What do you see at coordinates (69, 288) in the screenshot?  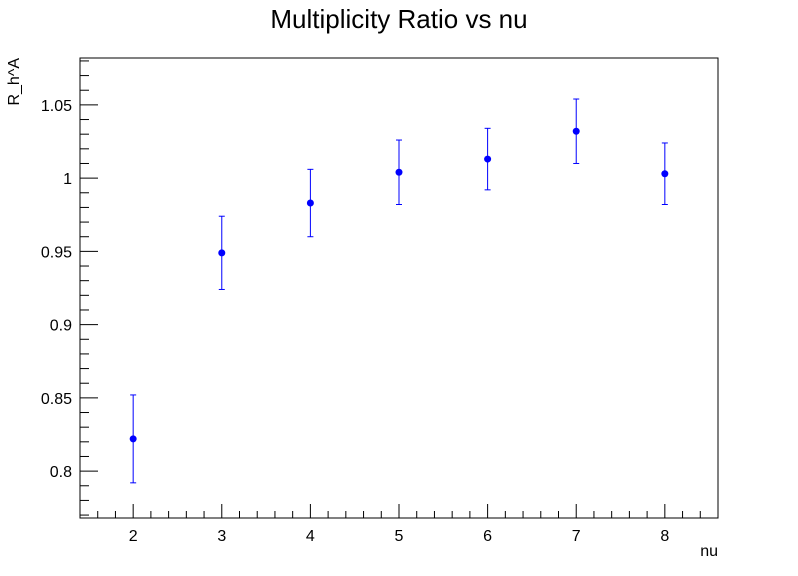 I see `y-axis: 0.8 0.85 0.9 0.95 1 1.05` at bounding box center [69, 288].